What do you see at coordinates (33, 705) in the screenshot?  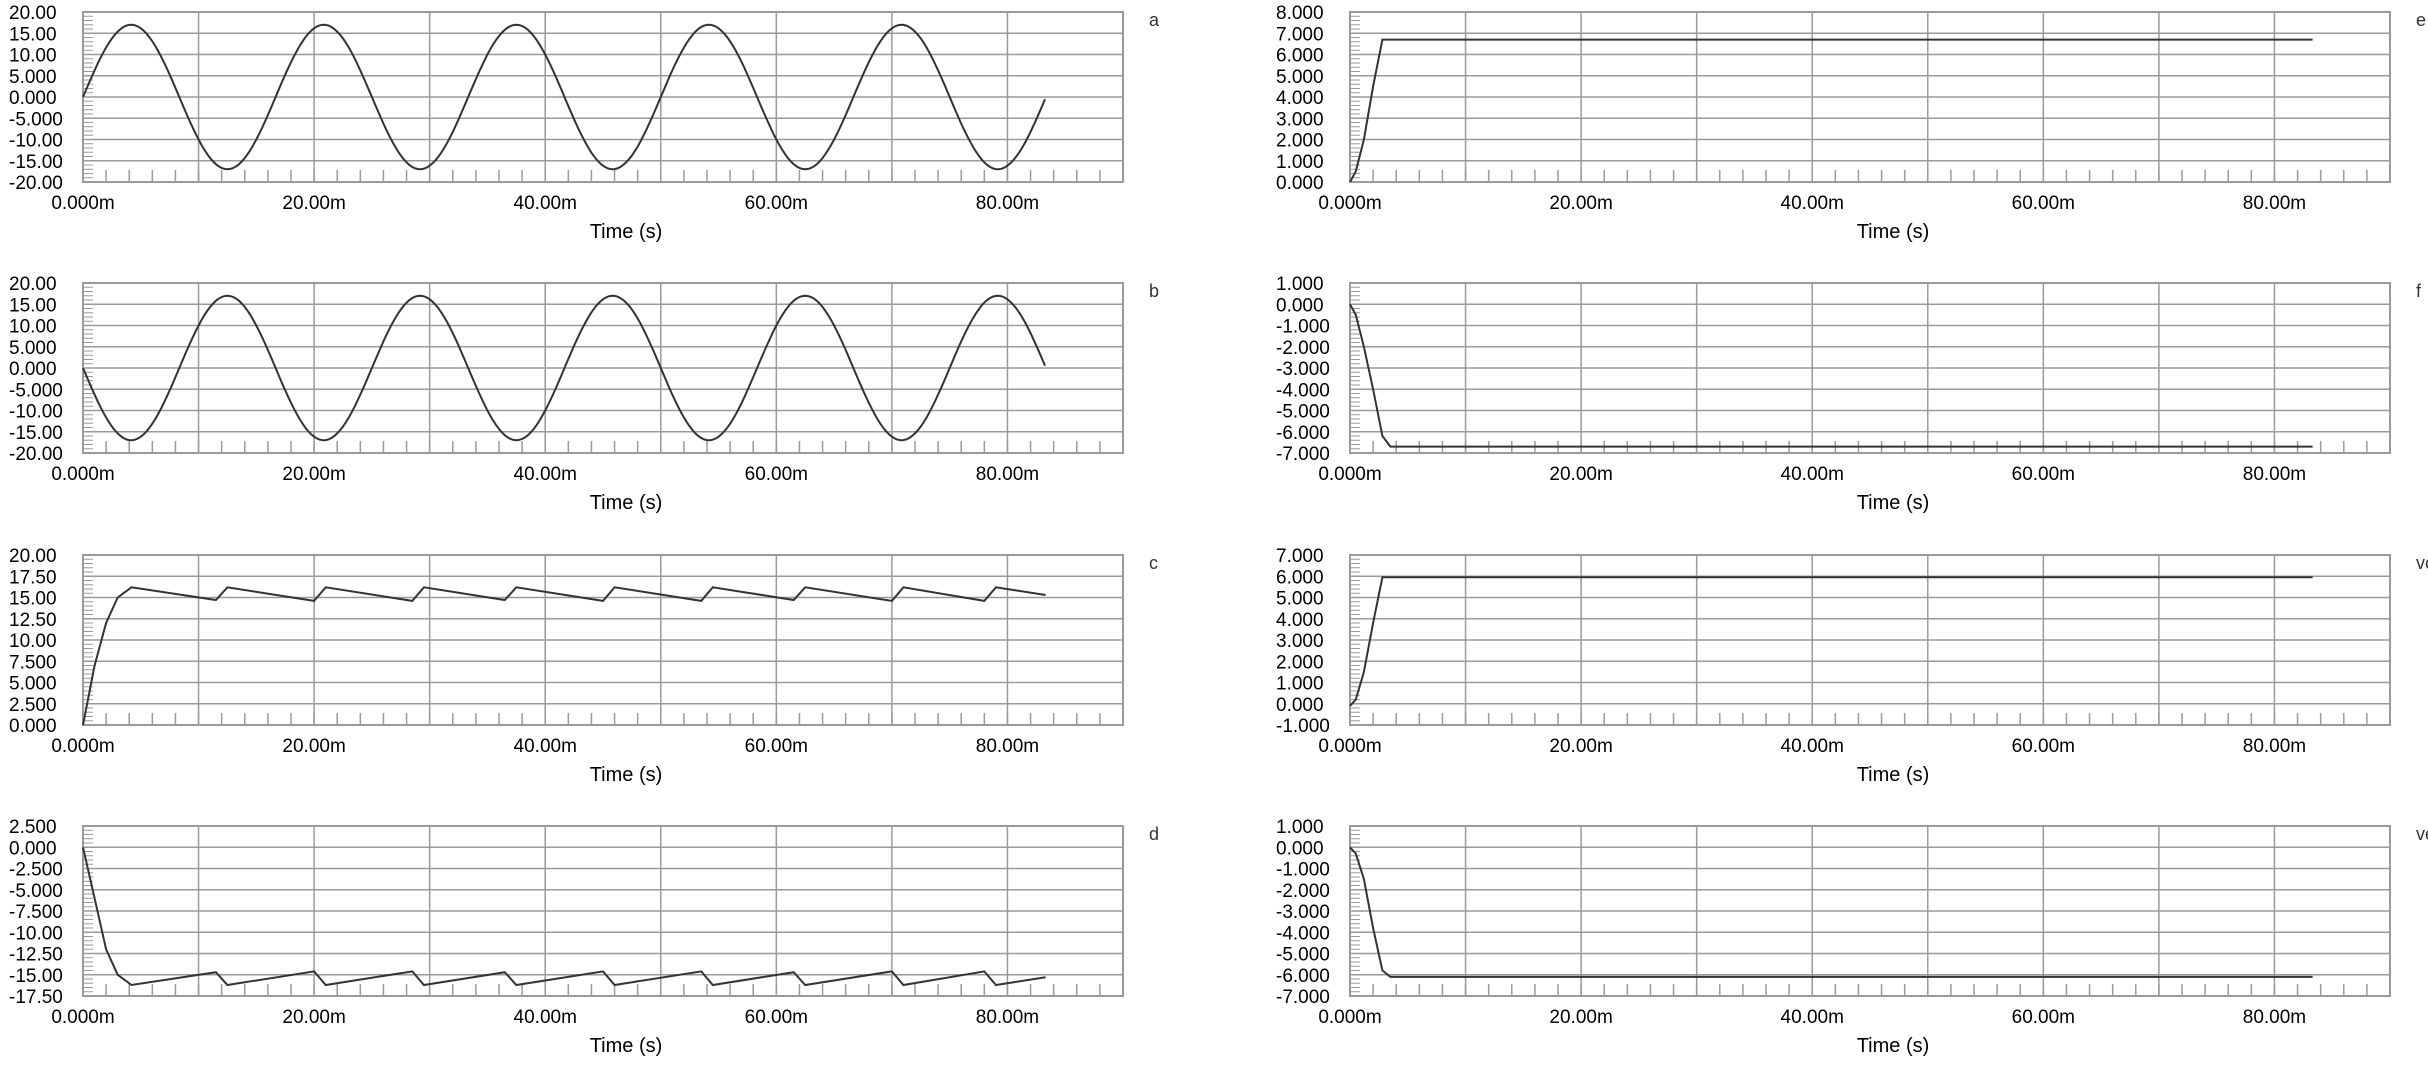 I see `y-tick-label: 2.500` at bounding box center [33, 705].